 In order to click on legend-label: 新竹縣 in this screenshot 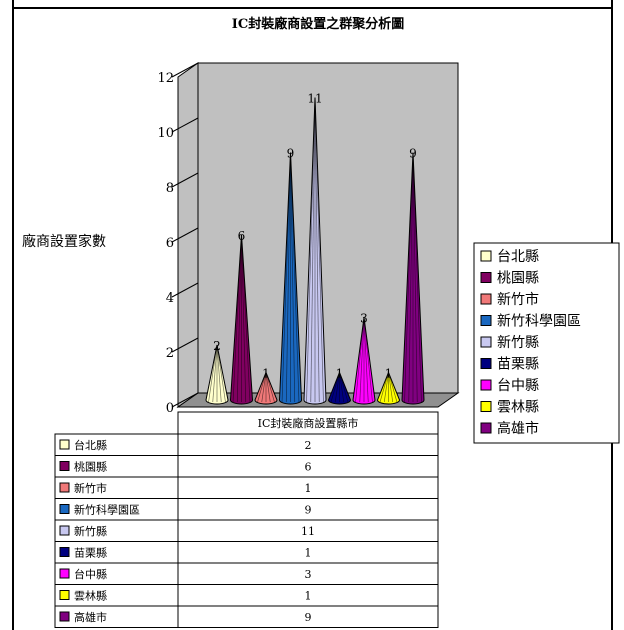, I will do `click(518, 343)`.